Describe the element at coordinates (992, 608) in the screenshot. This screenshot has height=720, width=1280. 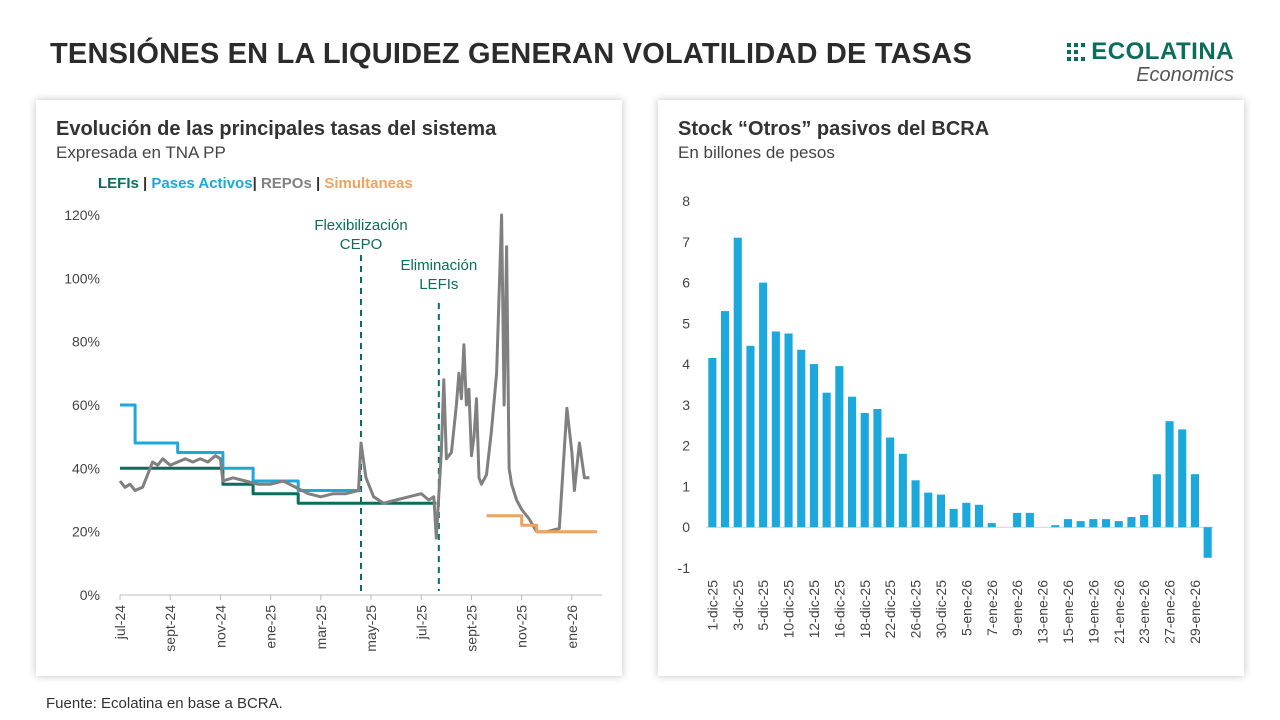
I see `x-tick-label: 7-ene-26` at that location.